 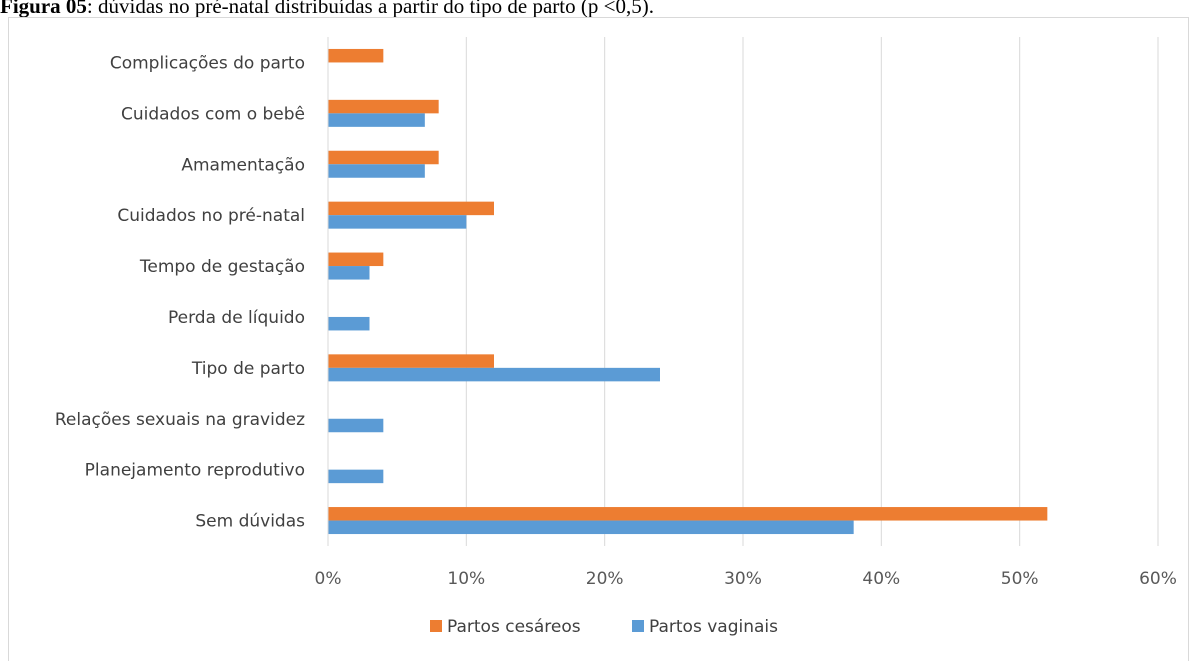 What do you see at coordinates (180, 420) in the screenshot?
I see `category-label: Relações sexuais na gravidez` at bounding box center [180, 420].